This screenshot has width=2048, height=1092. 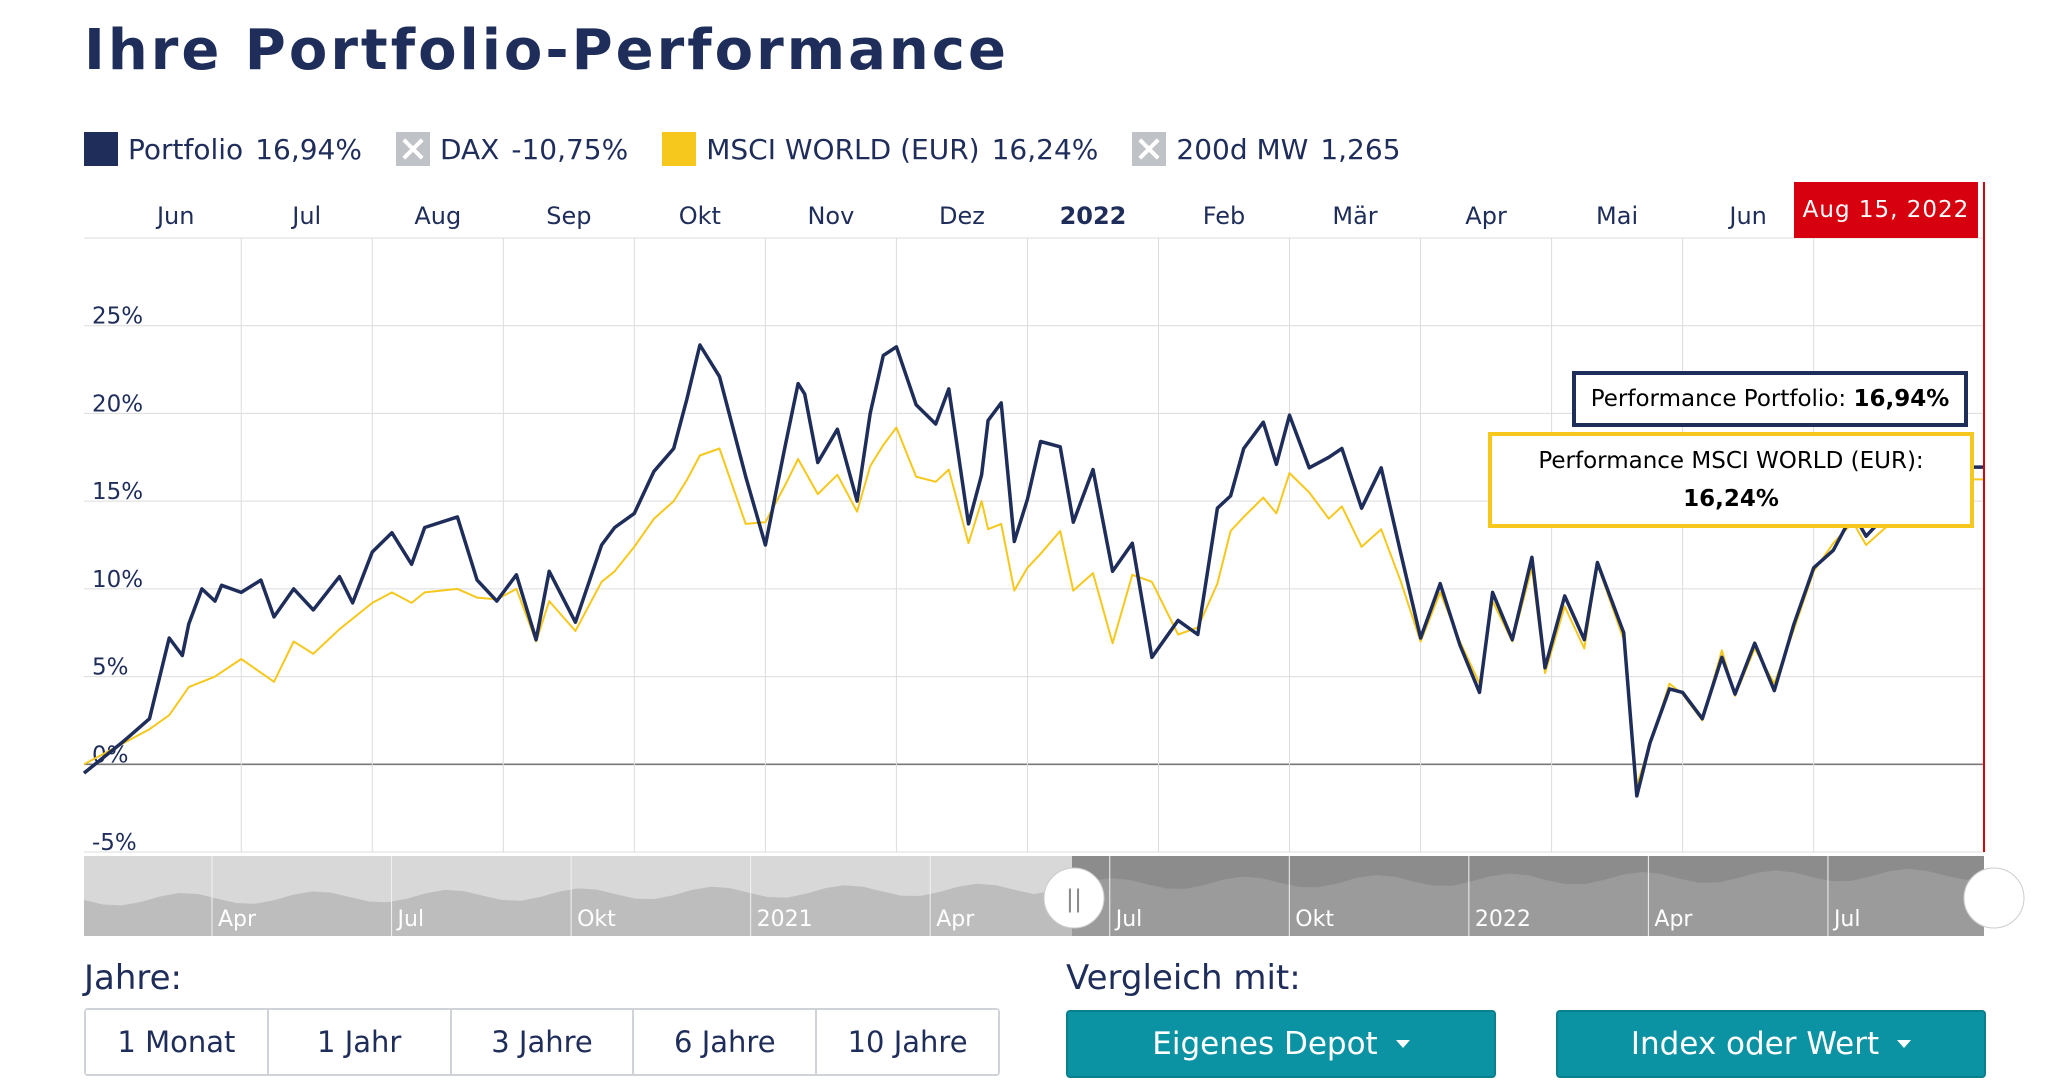 I want to click on navigator-handle-left, so click(x=1074, y=898).